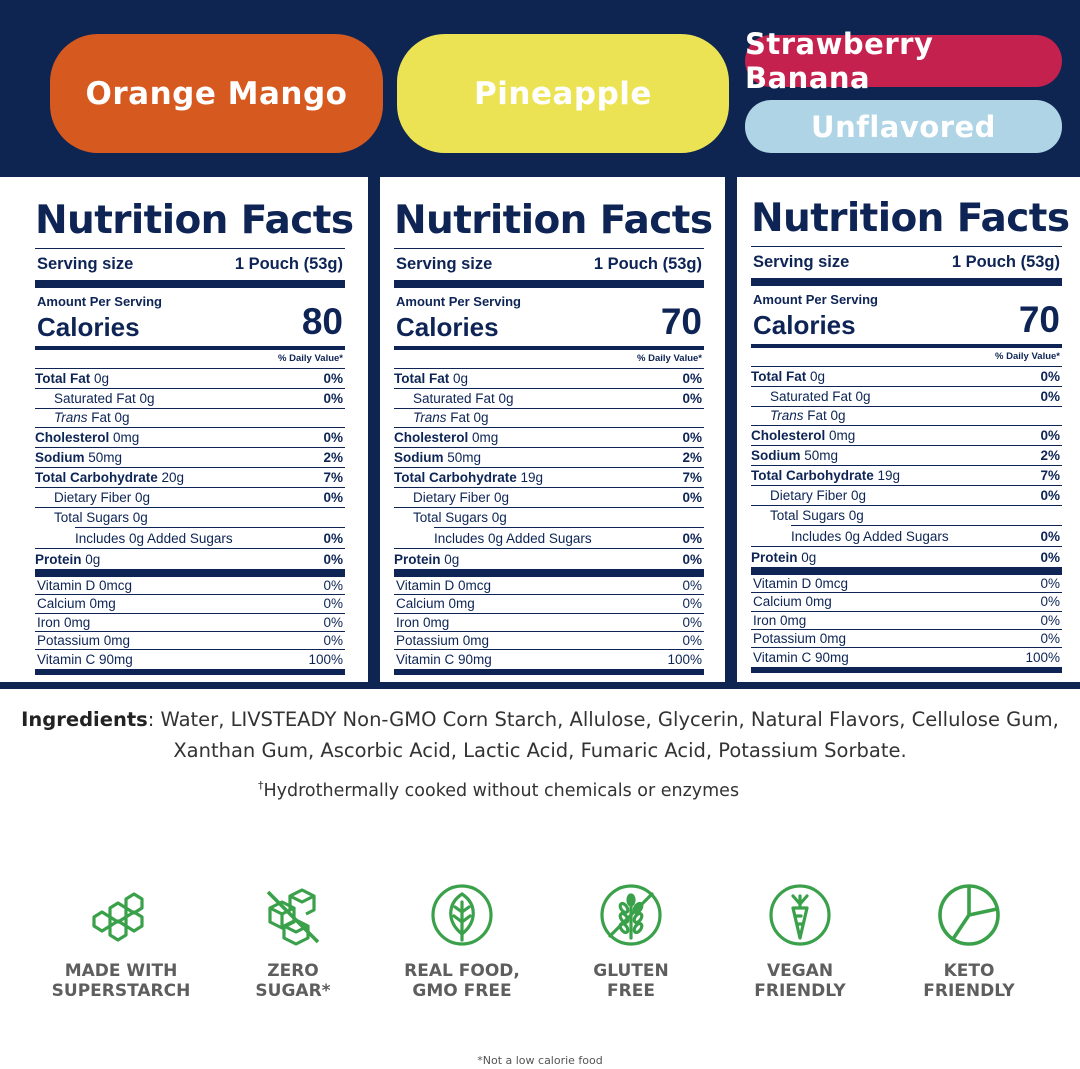  What do you see at coordinates (190, 379) in the screenshot?
I see `nutrient-row-total-fat: Total Fat 0g 0%` at bounding box center [190, 379].